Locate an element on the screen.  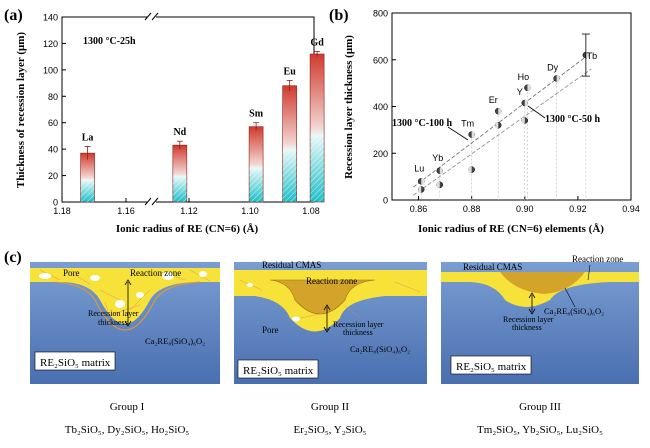
panel-a-x-tick-label: 1.16 is located at coordinates (126, 211).